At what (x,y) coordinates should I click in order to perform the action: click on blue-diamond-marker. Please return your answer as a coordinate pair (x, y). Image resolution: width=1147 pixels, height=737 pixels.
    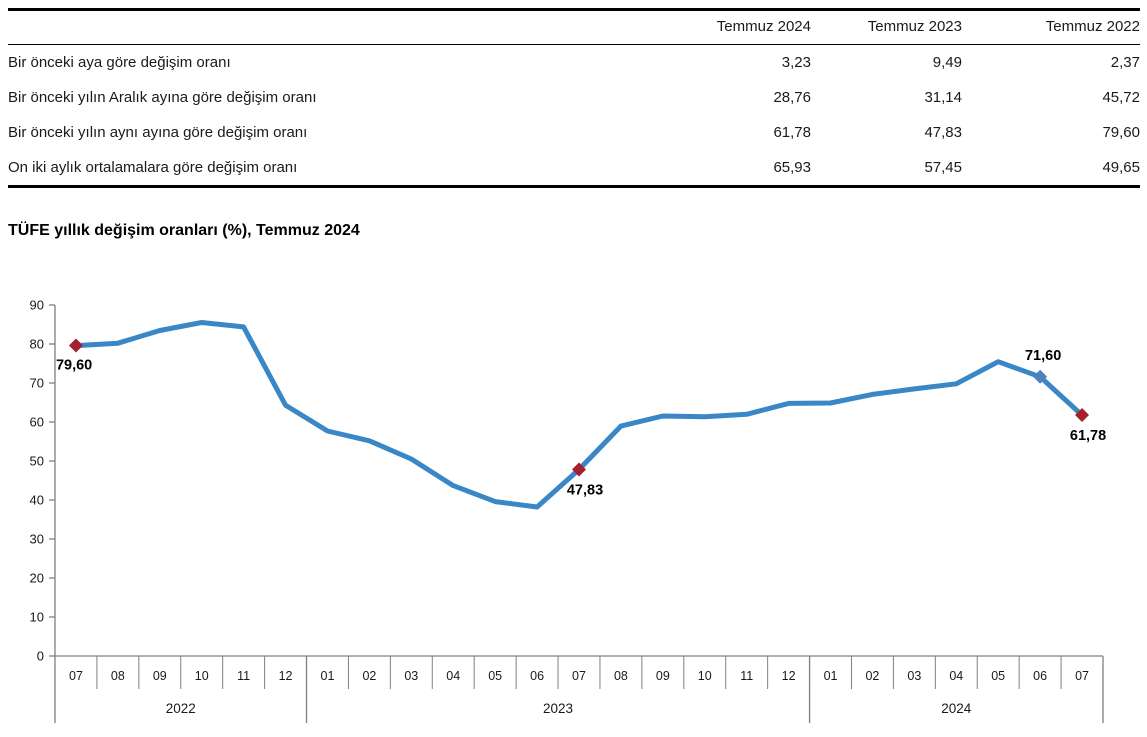
    Looking at the image, I should click on (1040, 376).